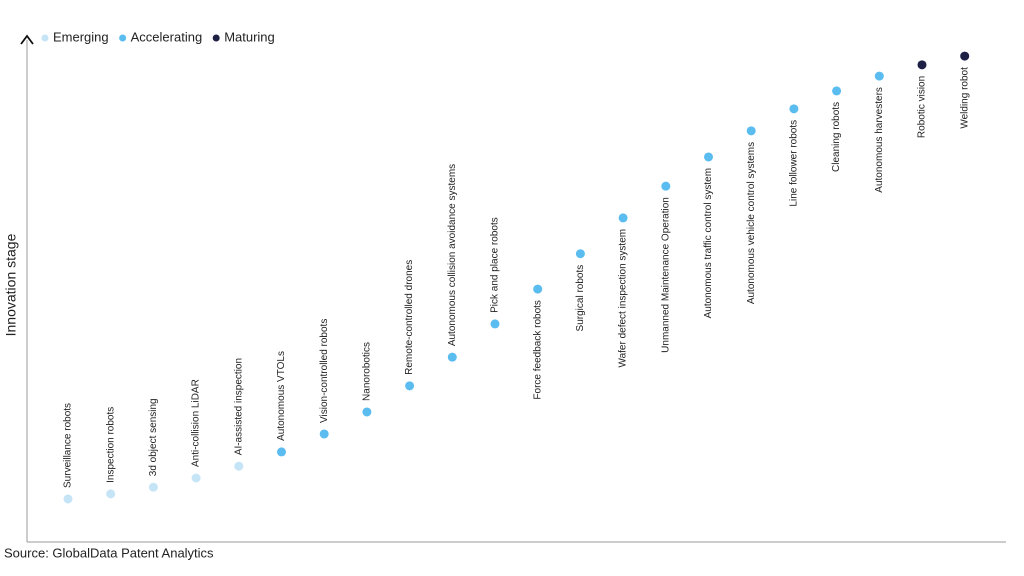 The width and height of the screenshot is (1024, 576). Describe the element at coordinates (68, 445) in the screenshot. I see `point-label: Surveillance robots` at that location.